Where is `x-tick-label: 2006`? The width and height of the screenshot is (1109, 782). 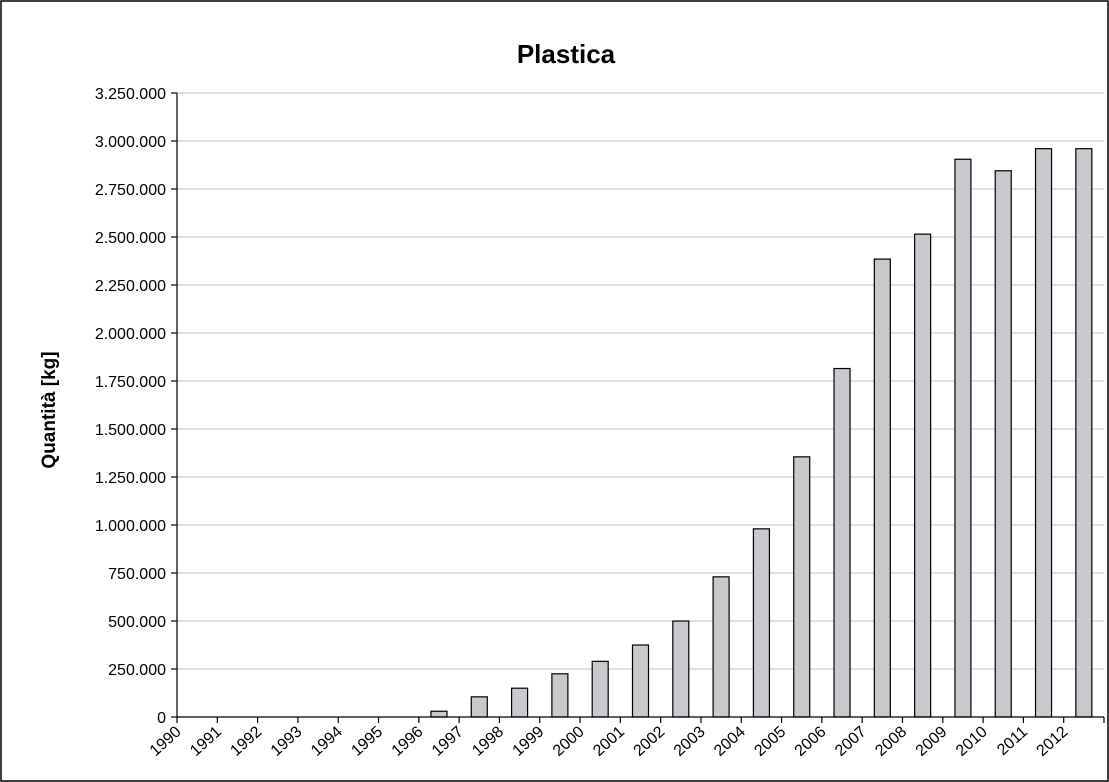
x-tick-label: 2006 is located at coordinates (811, 741).